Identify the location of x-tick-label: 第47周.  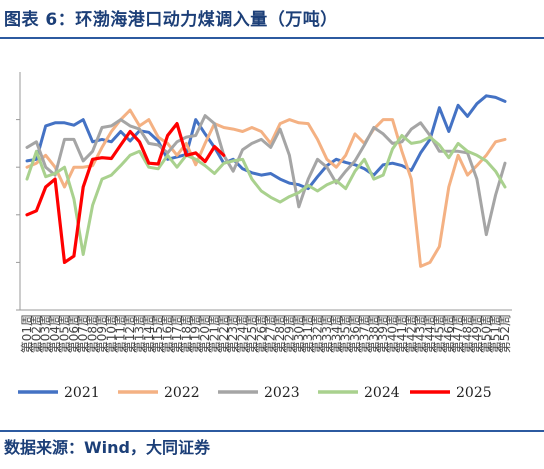
(458, 333).